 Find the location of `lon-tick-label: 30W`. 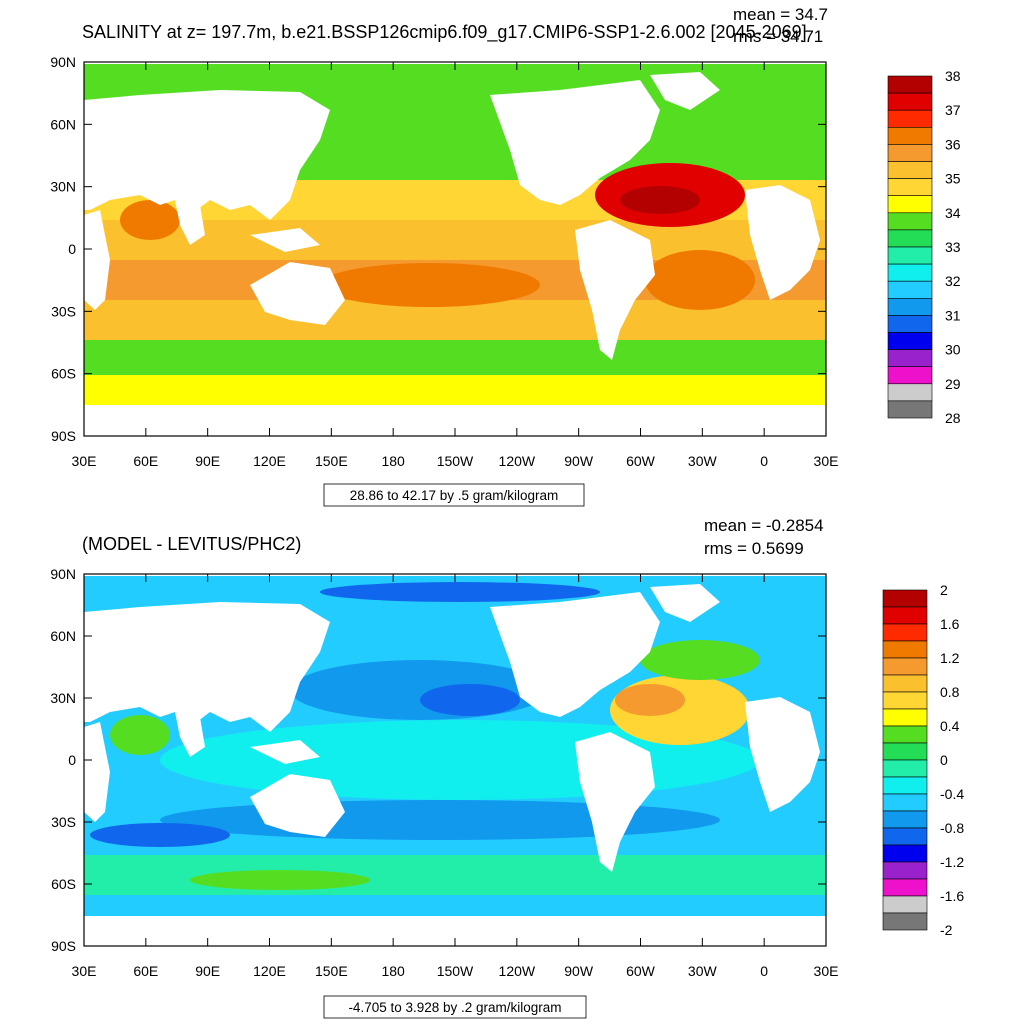

lon-tick-label: 30W is located at coordinates (703, 461).